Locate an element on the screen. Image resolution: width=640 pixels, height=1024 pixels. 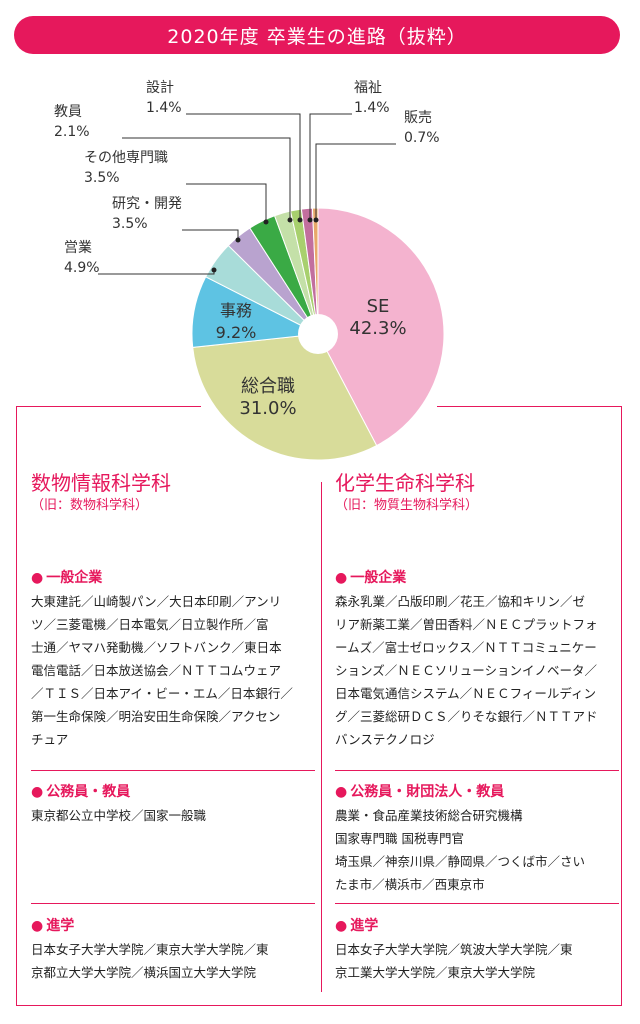
list-line: 農業・食品産業技術総合研究機構 is located at coordinates (429, 815).